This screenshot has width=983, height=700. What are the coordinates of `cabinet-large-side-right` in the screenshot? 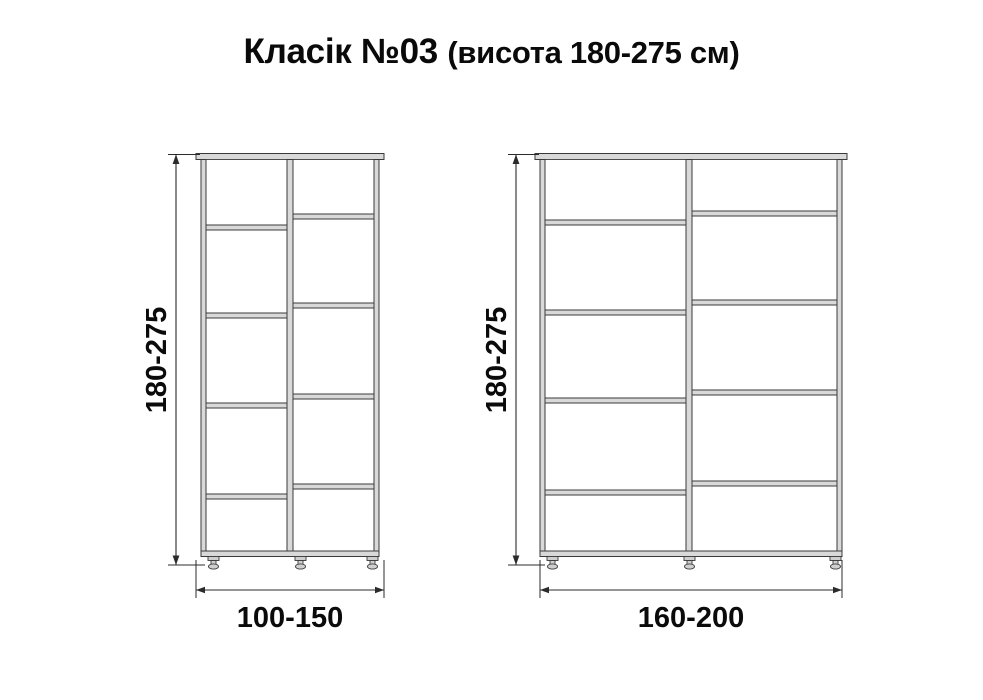 It's located at (839, 358).